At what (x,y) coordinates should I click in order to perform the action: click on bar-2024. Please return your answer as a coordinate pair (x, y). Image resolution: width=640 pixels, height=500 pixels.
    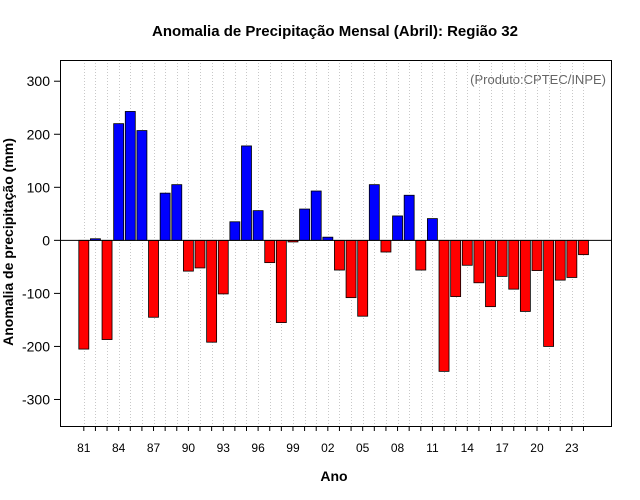
    Looking at the image, I should click on (583, 247).